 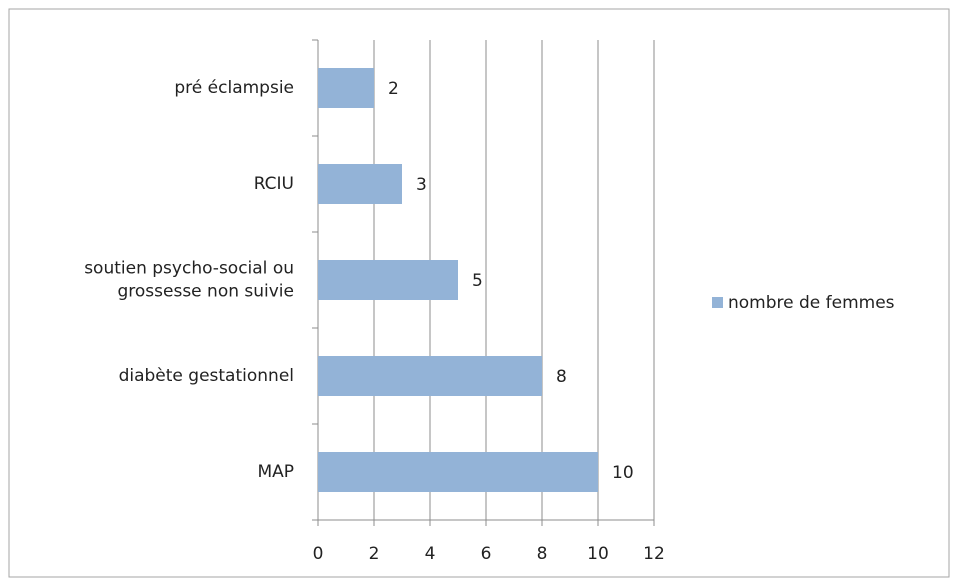 What do you see at coordinates (486, 554) in the screenshot?
I see `x-tick-label: 6` at bounding box center [486, 554].